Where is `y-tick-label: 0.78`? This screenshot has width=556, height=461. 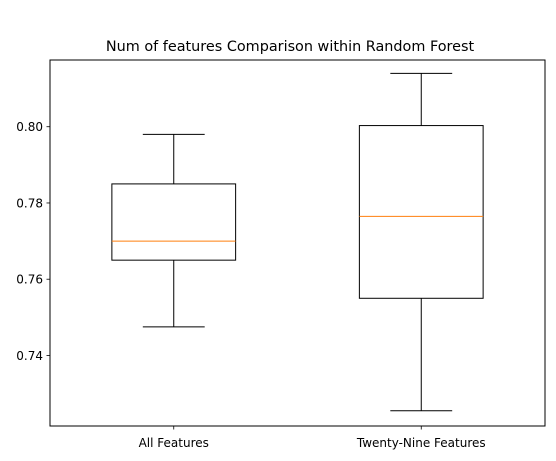 y-tick-label: 0.78 is located at coordinates (29, 203).